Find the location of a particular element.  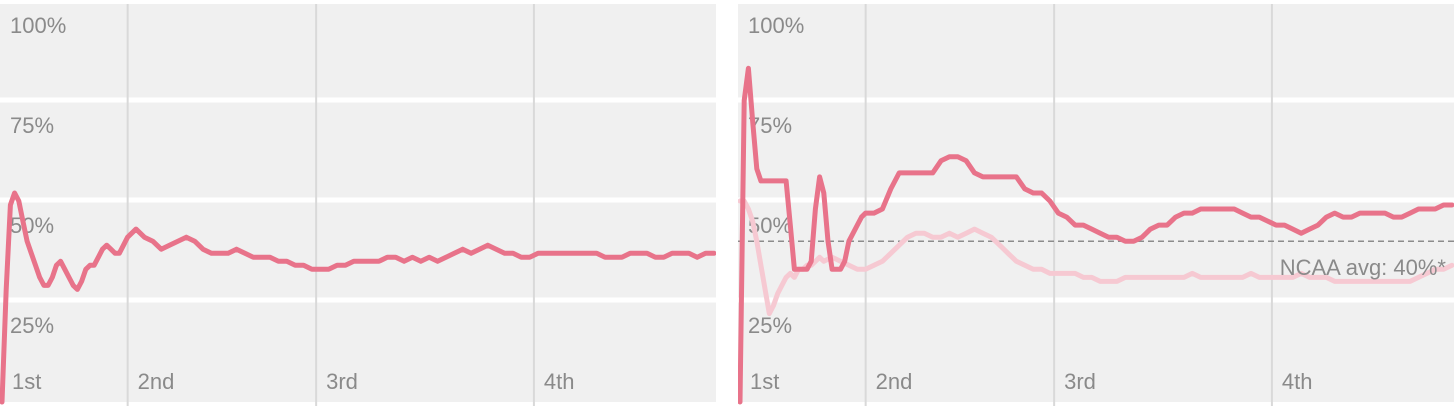

y-tick-label: 50% is located at coordinates (32, 225).